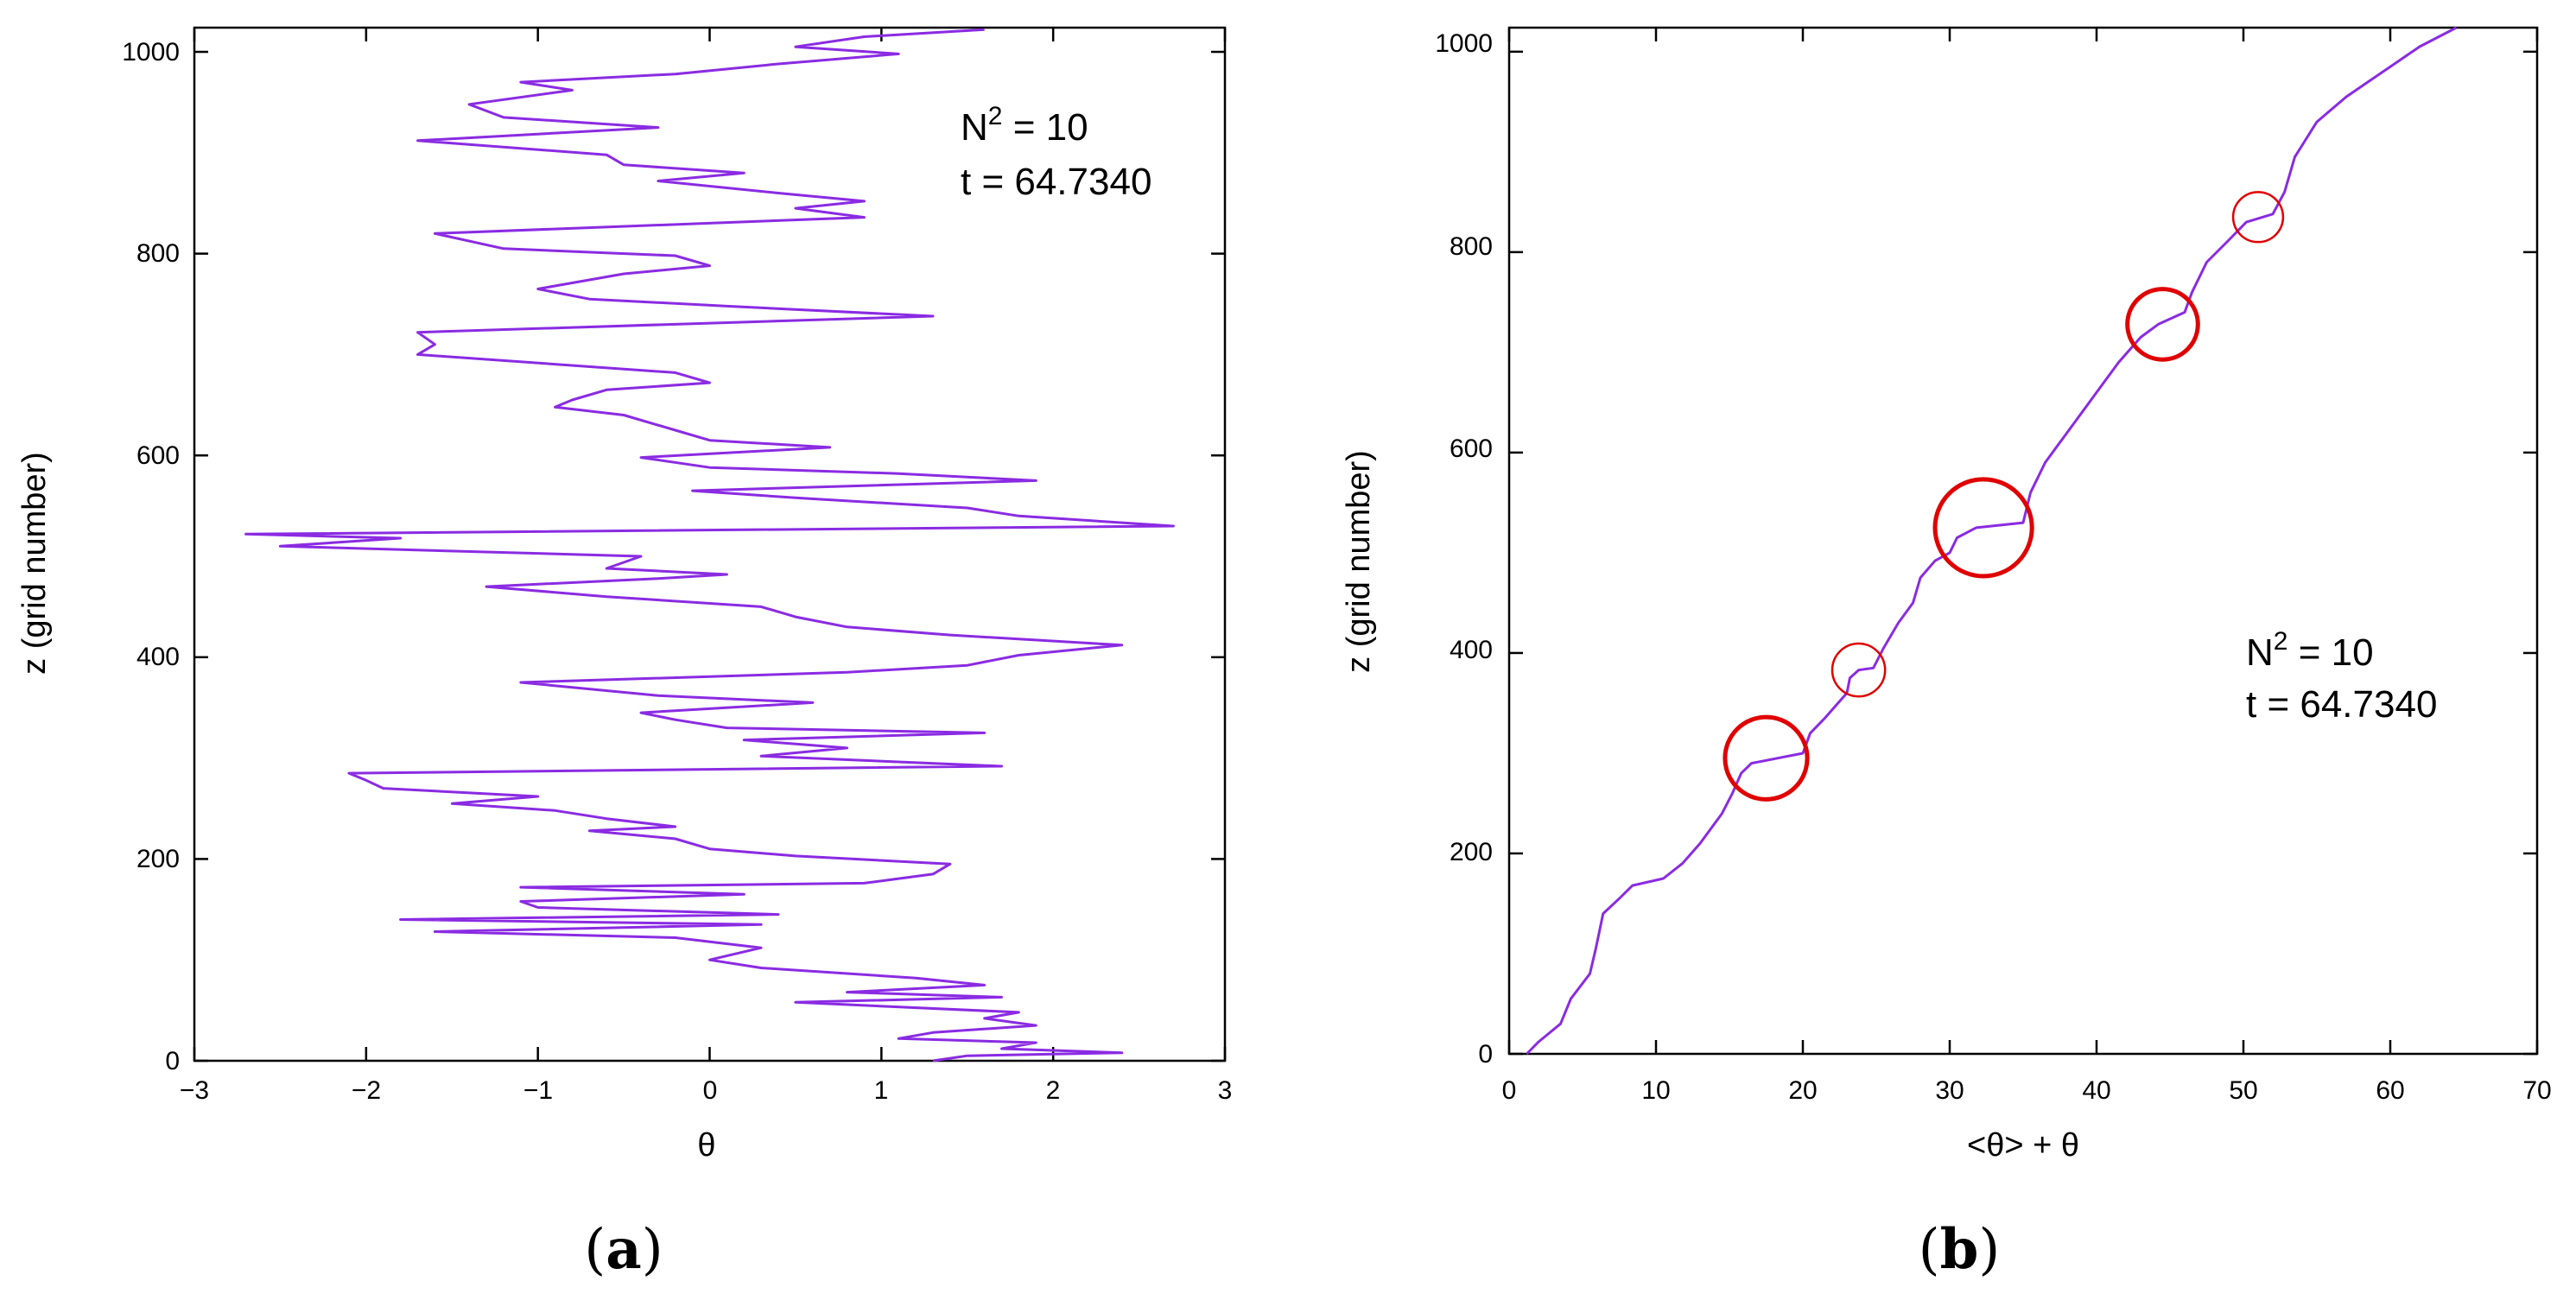 Image resolution: width=2576 pixels, height=1294 pixels. Describe the element at coordinates (151, 556) in the screenshot. I see `panel-a-ytick-labels: 0 200 400 600 800 1000` at that location.